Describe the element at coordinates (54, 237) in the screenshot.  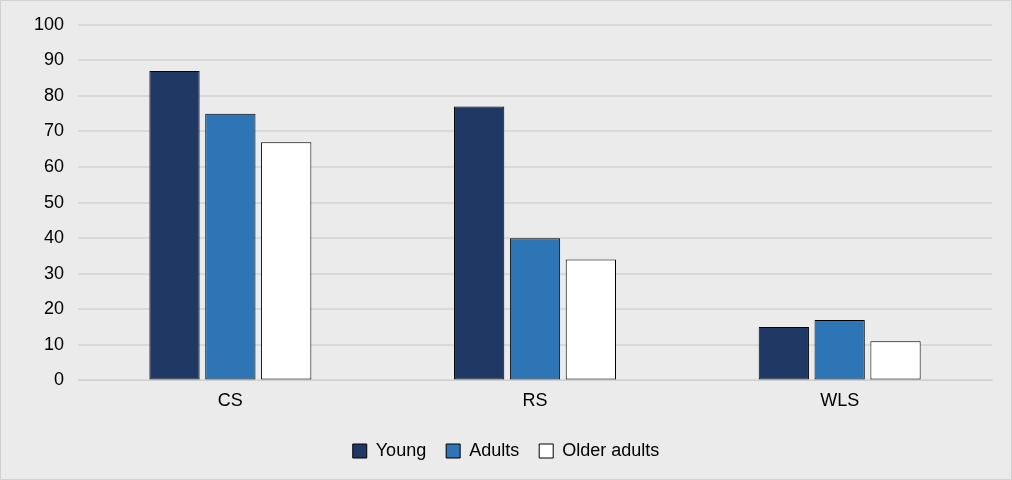
I see `y-tick-label: 40` at that location.